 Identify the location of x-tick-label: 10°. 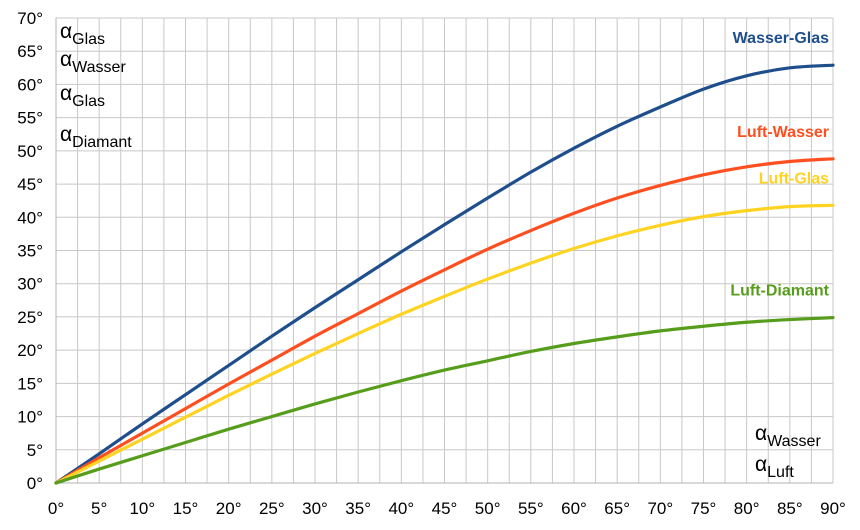
(142, 508).